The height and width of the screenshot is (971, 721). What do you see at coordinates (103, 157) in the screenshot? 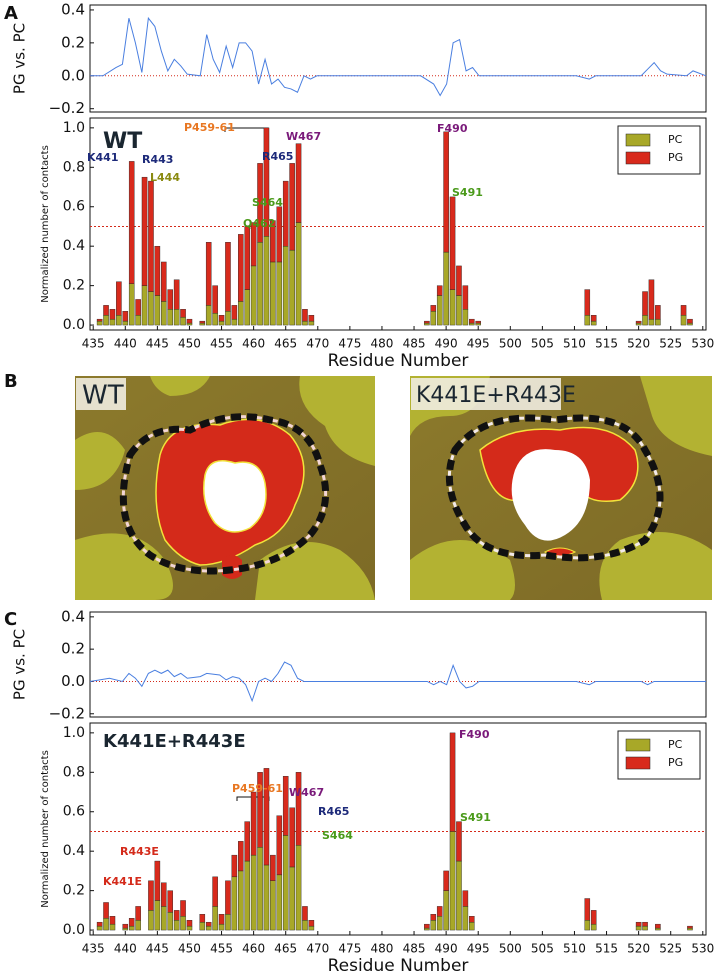
I see `annotation: K441` at bounding box center [103, 157].